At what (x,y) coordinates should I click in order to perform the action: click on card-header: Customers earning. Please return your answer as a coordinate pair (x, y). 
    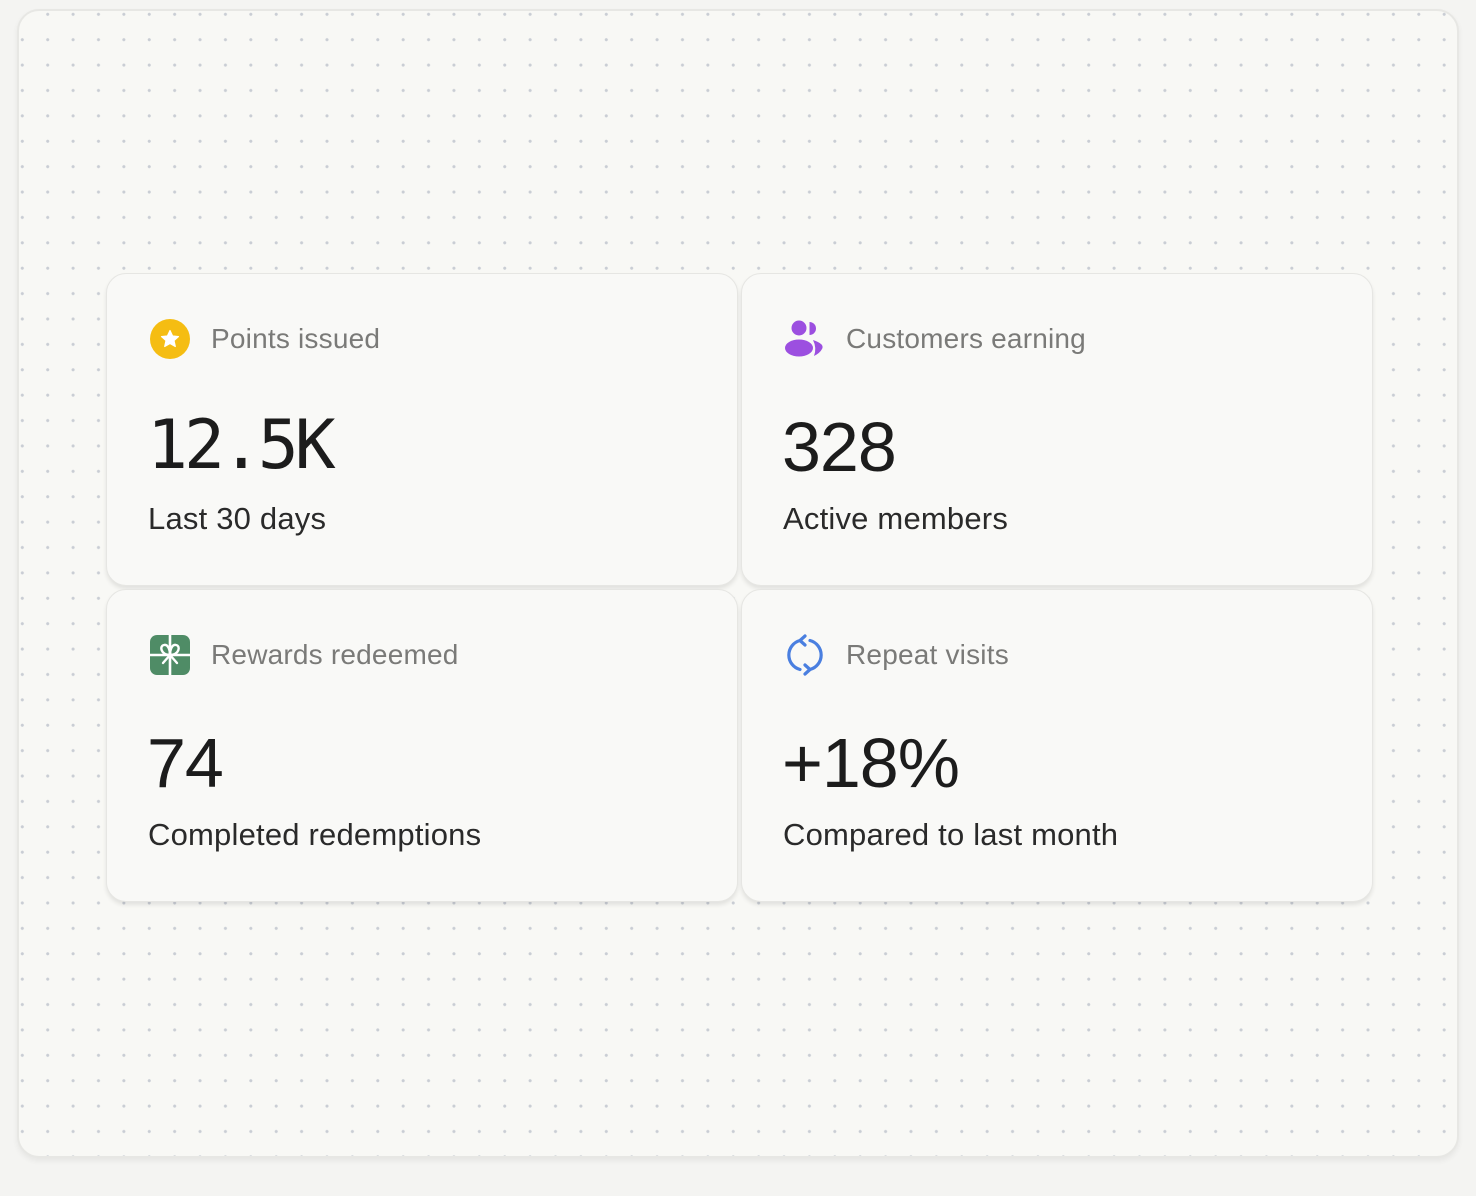
    Looking at the image, I should click on (935, 339).